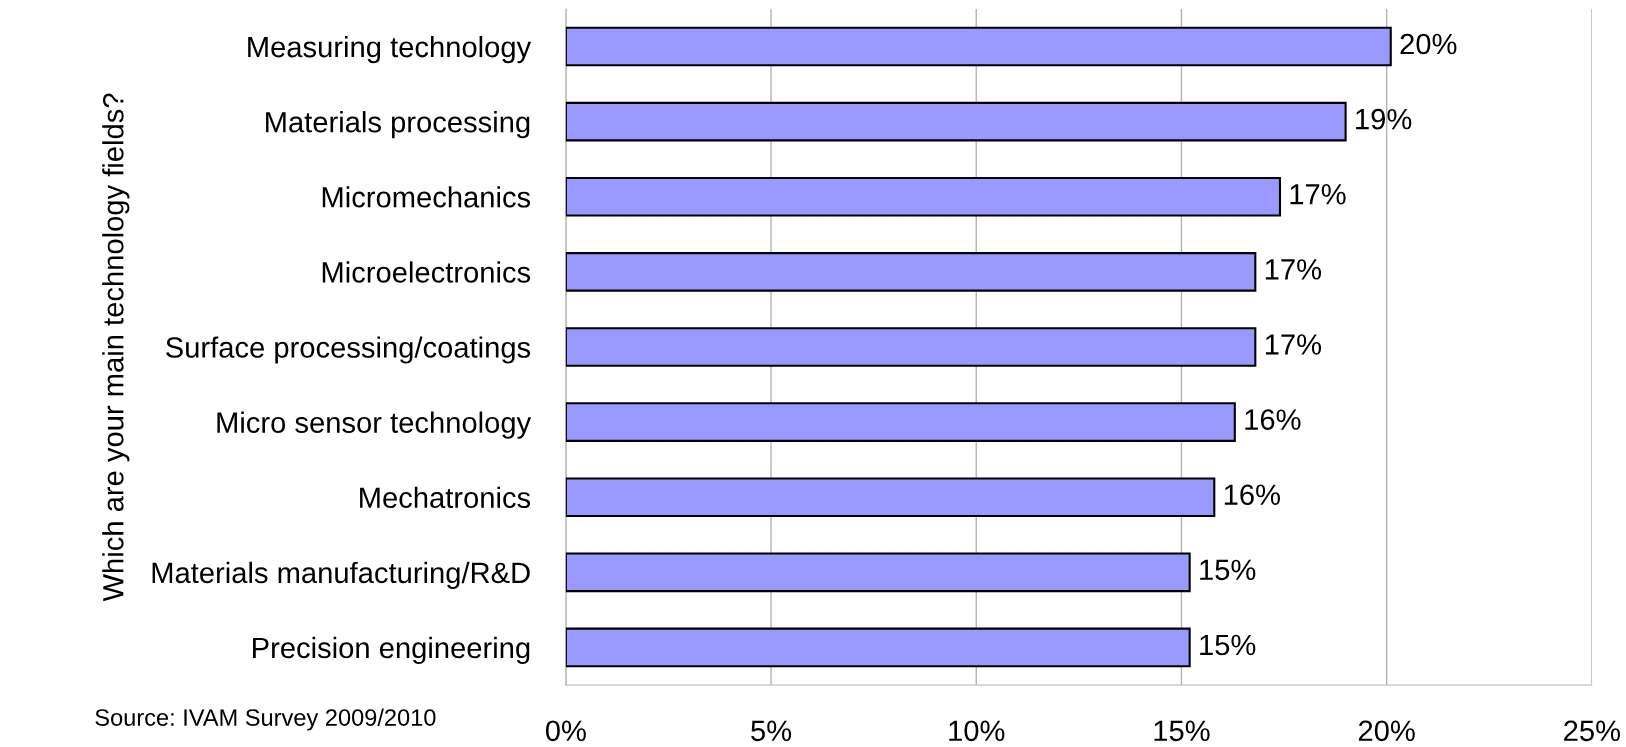 The image size is (1626, 747). Describe the element at coordinates (1384, 119) in the screenshot. I see `data-label: 19%` at that location.